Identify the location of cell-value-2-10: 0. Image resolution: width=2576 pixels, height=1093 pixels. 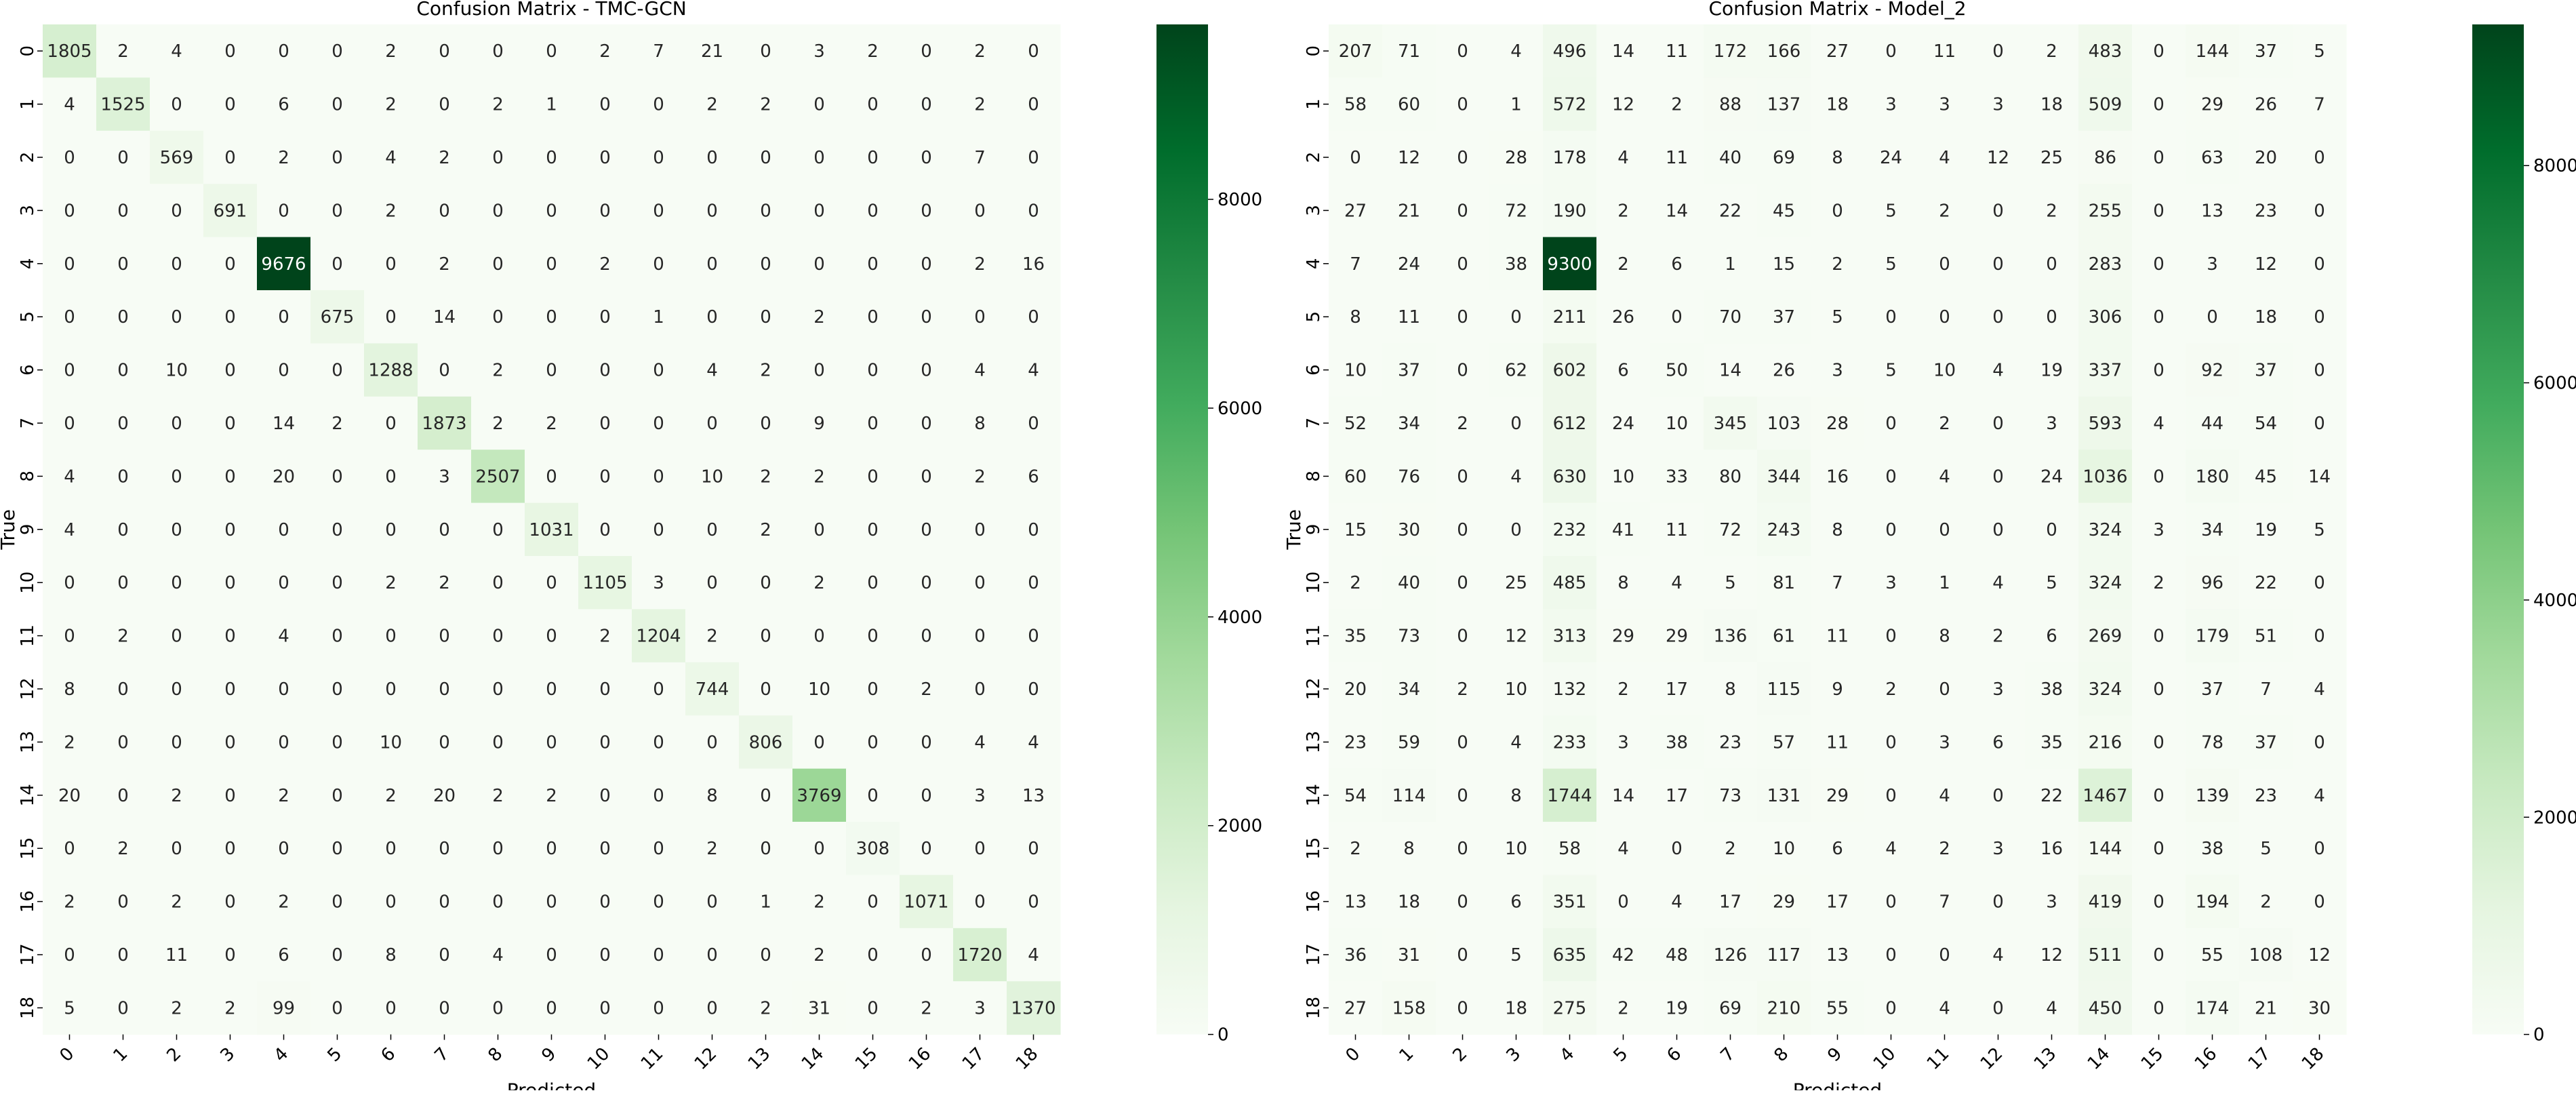
(605, 158).